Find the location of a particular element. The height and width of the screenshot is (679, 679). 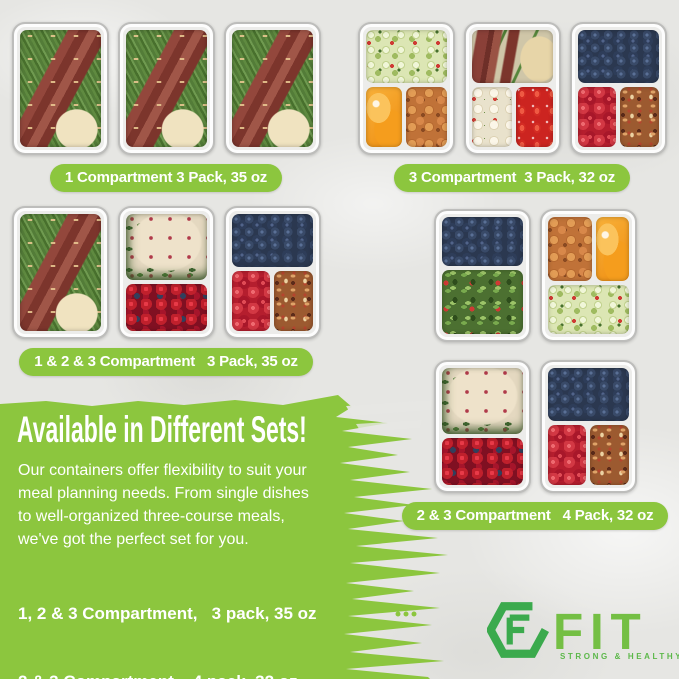

promo-heading: Available in Different Sets! is located at coordinates (162, 429).